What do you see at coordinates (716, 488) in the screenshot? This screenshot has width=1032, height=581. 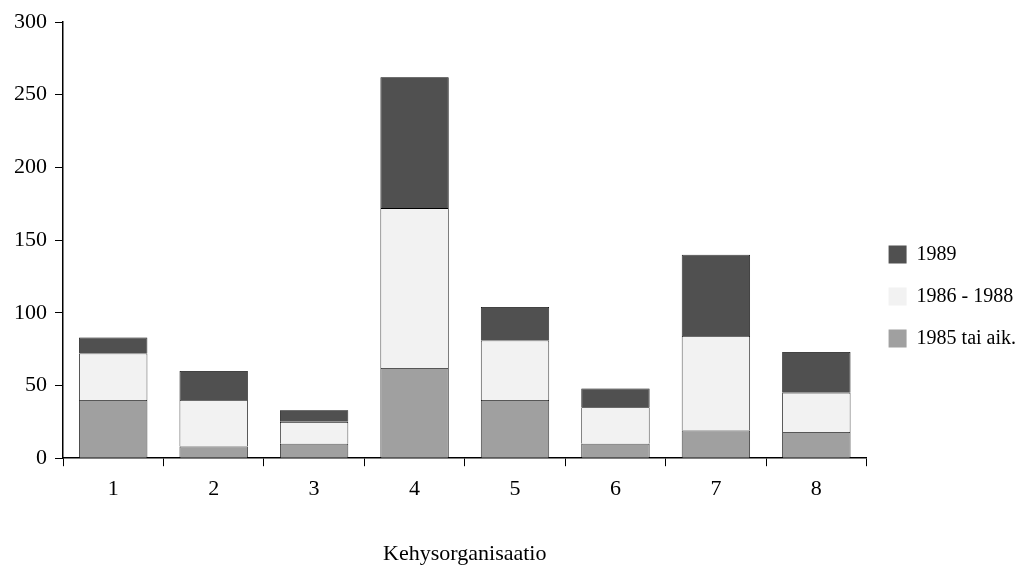 I see `x-tick-label: 7` at bounding box center [716, 488].